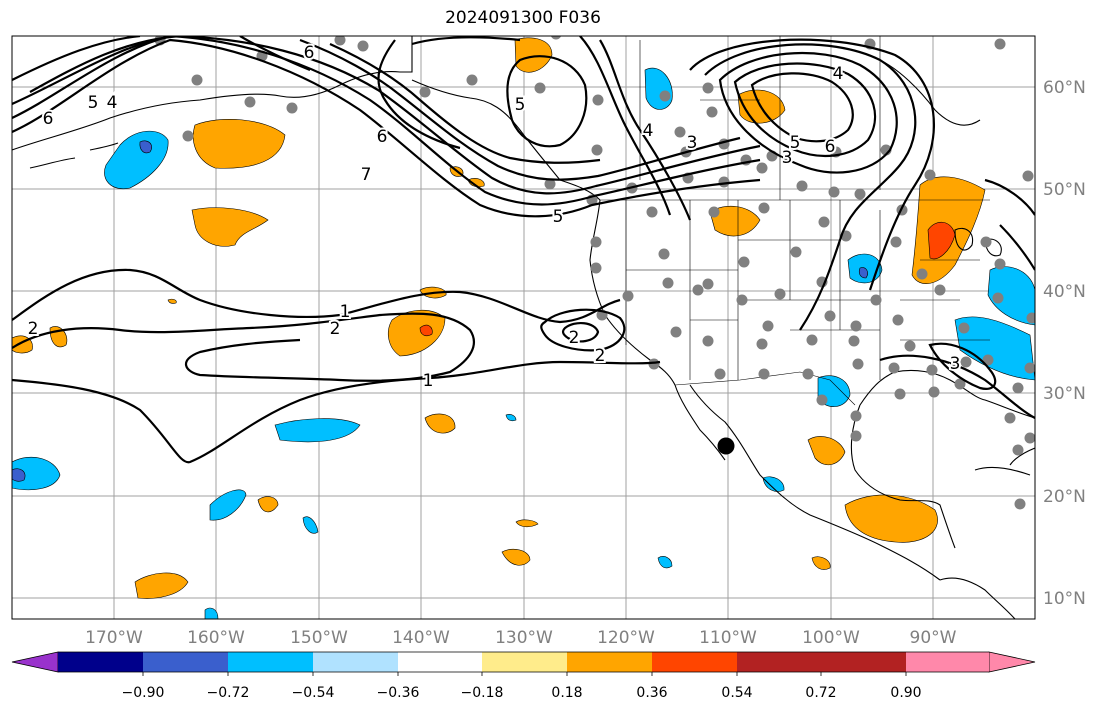 This screenshot has height=712, width=1105. I want to click on map-title: 2024091300 F036, so click(523, 18).